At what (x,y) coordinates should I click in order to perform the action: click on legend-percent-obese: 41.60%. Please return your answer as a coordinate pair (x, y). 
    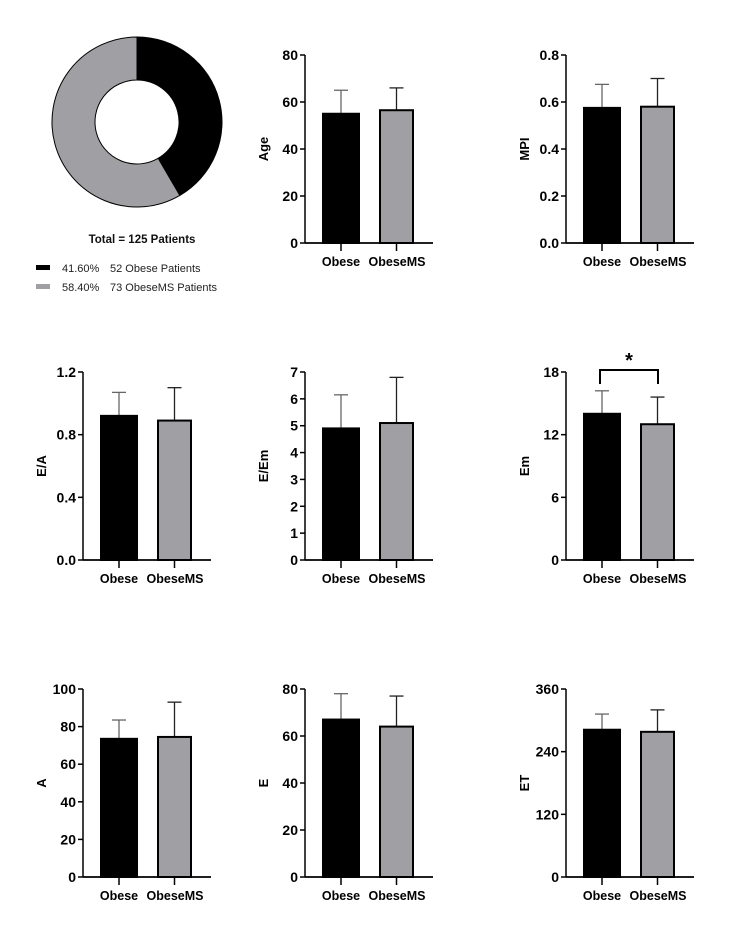
    Looking at the image, I should click on (81, 269).